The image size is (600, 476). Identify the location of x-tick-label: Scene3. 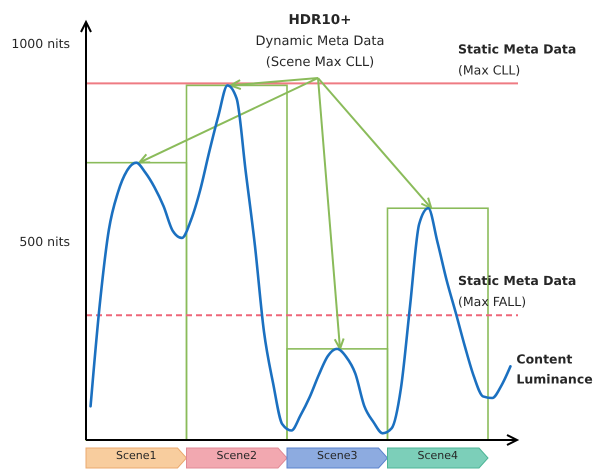
(337, 455).